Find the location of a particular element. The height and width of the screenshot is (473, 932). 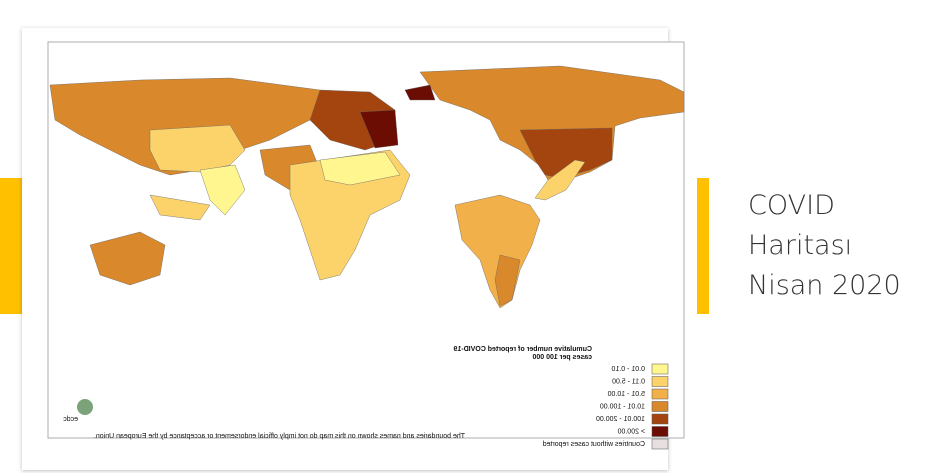

legend-title: Cumulative number of reported COVID-19 is located at coordinates (522, 349).